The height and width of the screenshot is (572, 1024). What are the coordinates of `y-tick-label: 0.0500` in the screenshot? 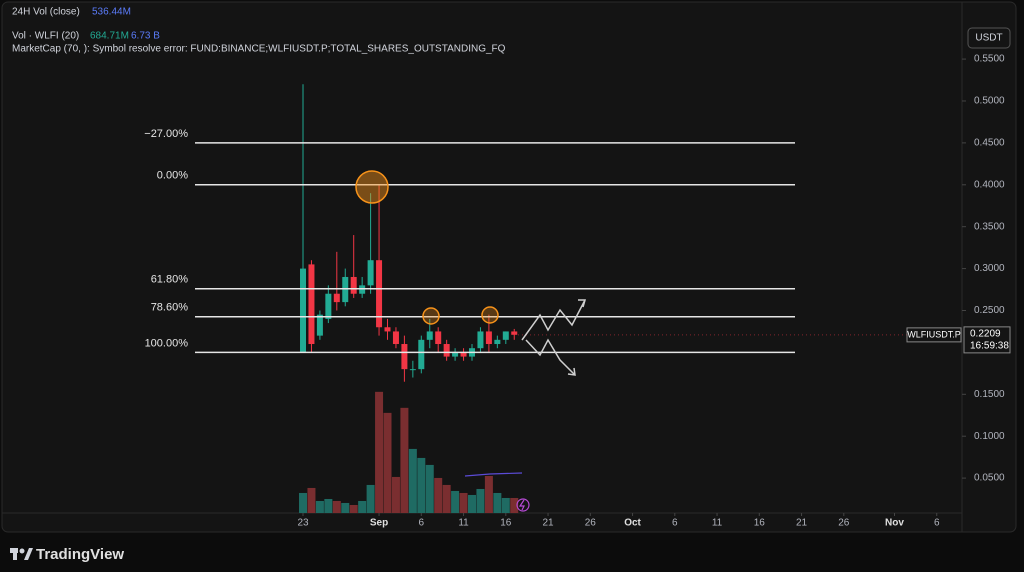 It's located at (989, 478).